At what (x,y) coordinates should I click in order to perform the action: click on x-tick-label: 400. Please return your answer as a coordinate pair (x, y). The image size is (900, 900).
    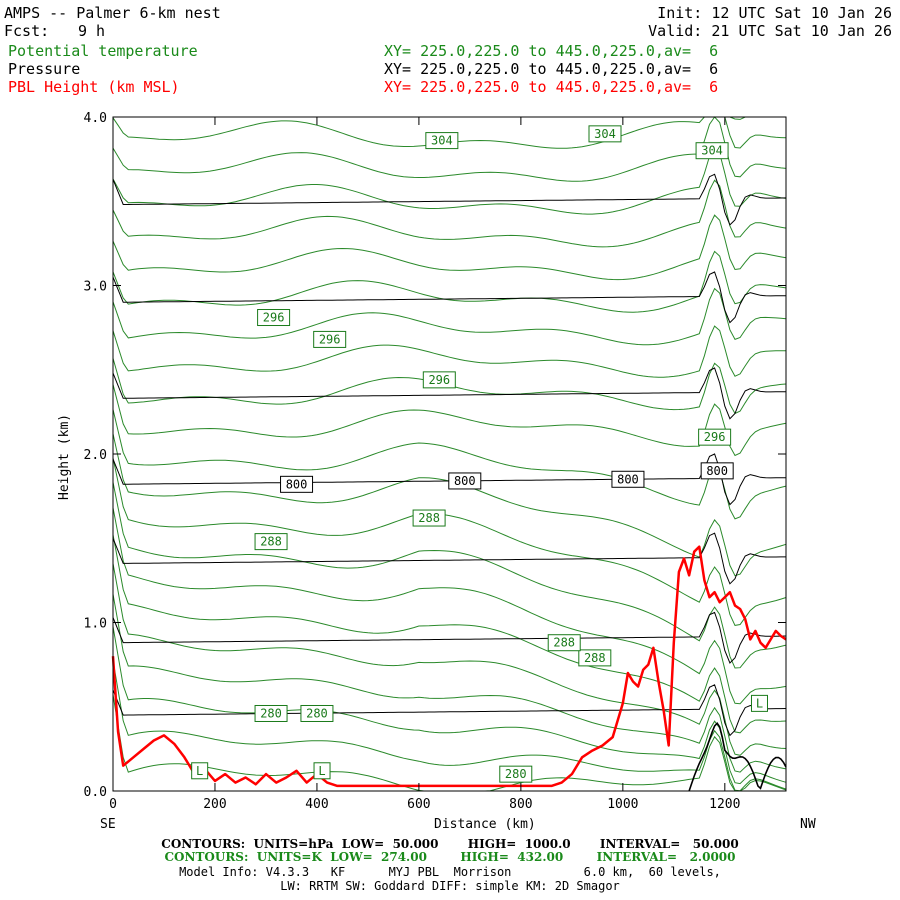
    Looking at the image, I should click on (316, 804).